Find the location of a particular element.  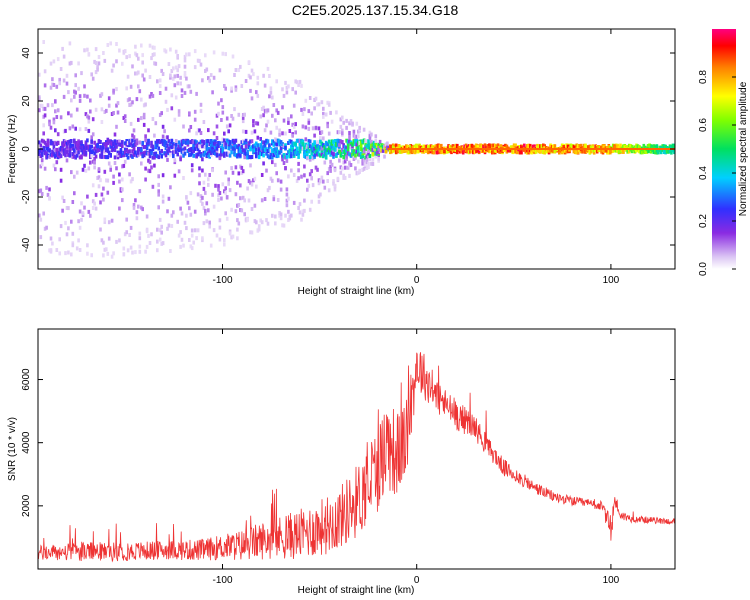

colorbar-tick-label: 0.2 is located at coordinates (703, 221).